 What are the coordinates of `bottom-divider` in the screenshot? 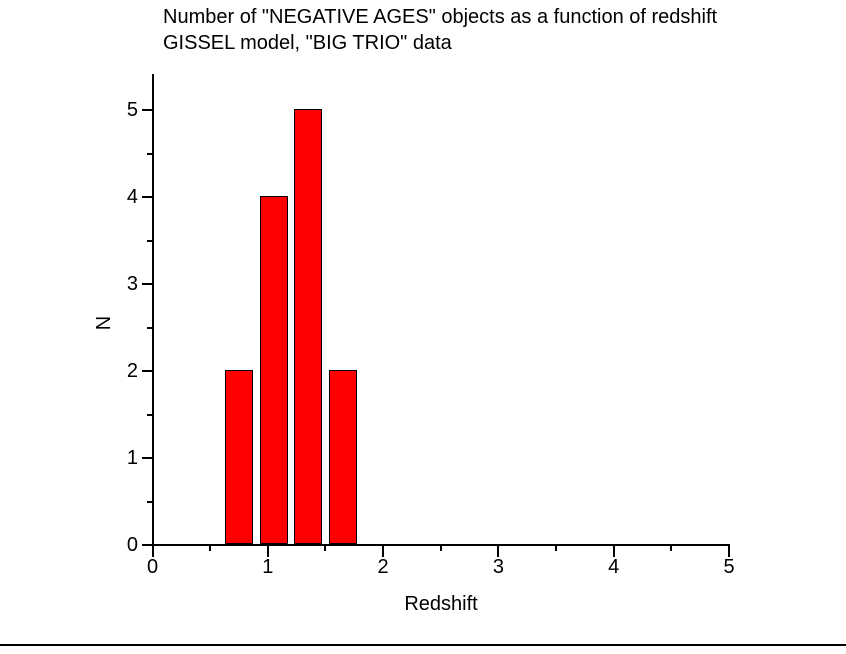 It's located at (423, 645).